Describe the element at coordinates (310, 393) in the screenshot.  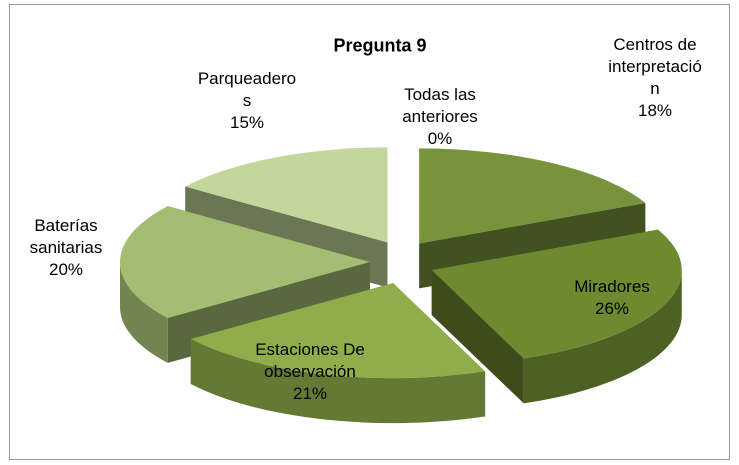
I see `percent-label: 21%` at that location.